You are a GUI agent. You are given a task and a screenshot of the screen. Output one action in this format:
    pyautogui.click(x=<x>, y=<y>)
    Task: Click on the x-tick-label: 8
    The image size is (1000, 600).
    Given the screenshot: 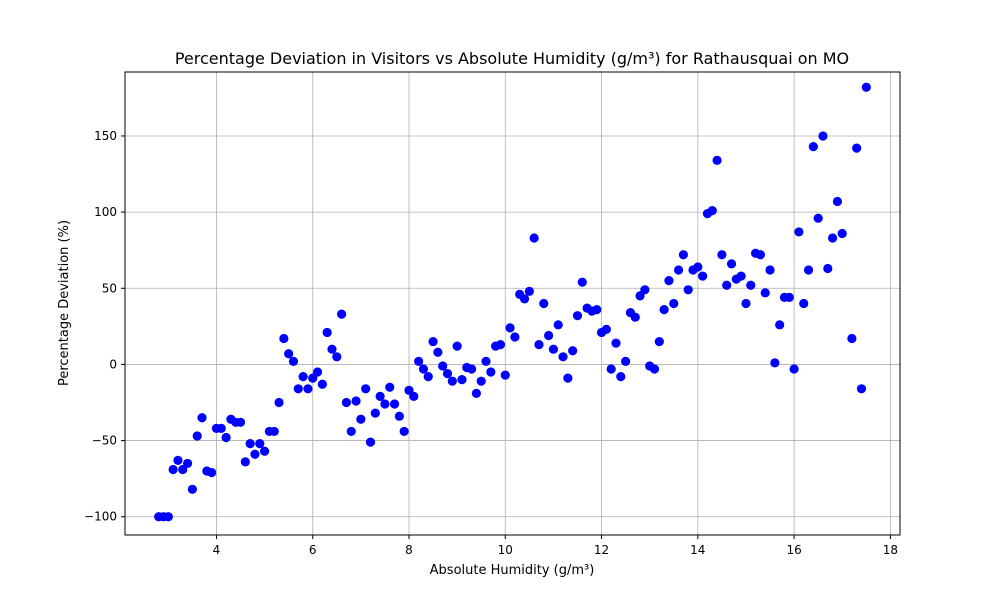 What is the action you would take?
    pyautogui.click(x=409, y=550)
    